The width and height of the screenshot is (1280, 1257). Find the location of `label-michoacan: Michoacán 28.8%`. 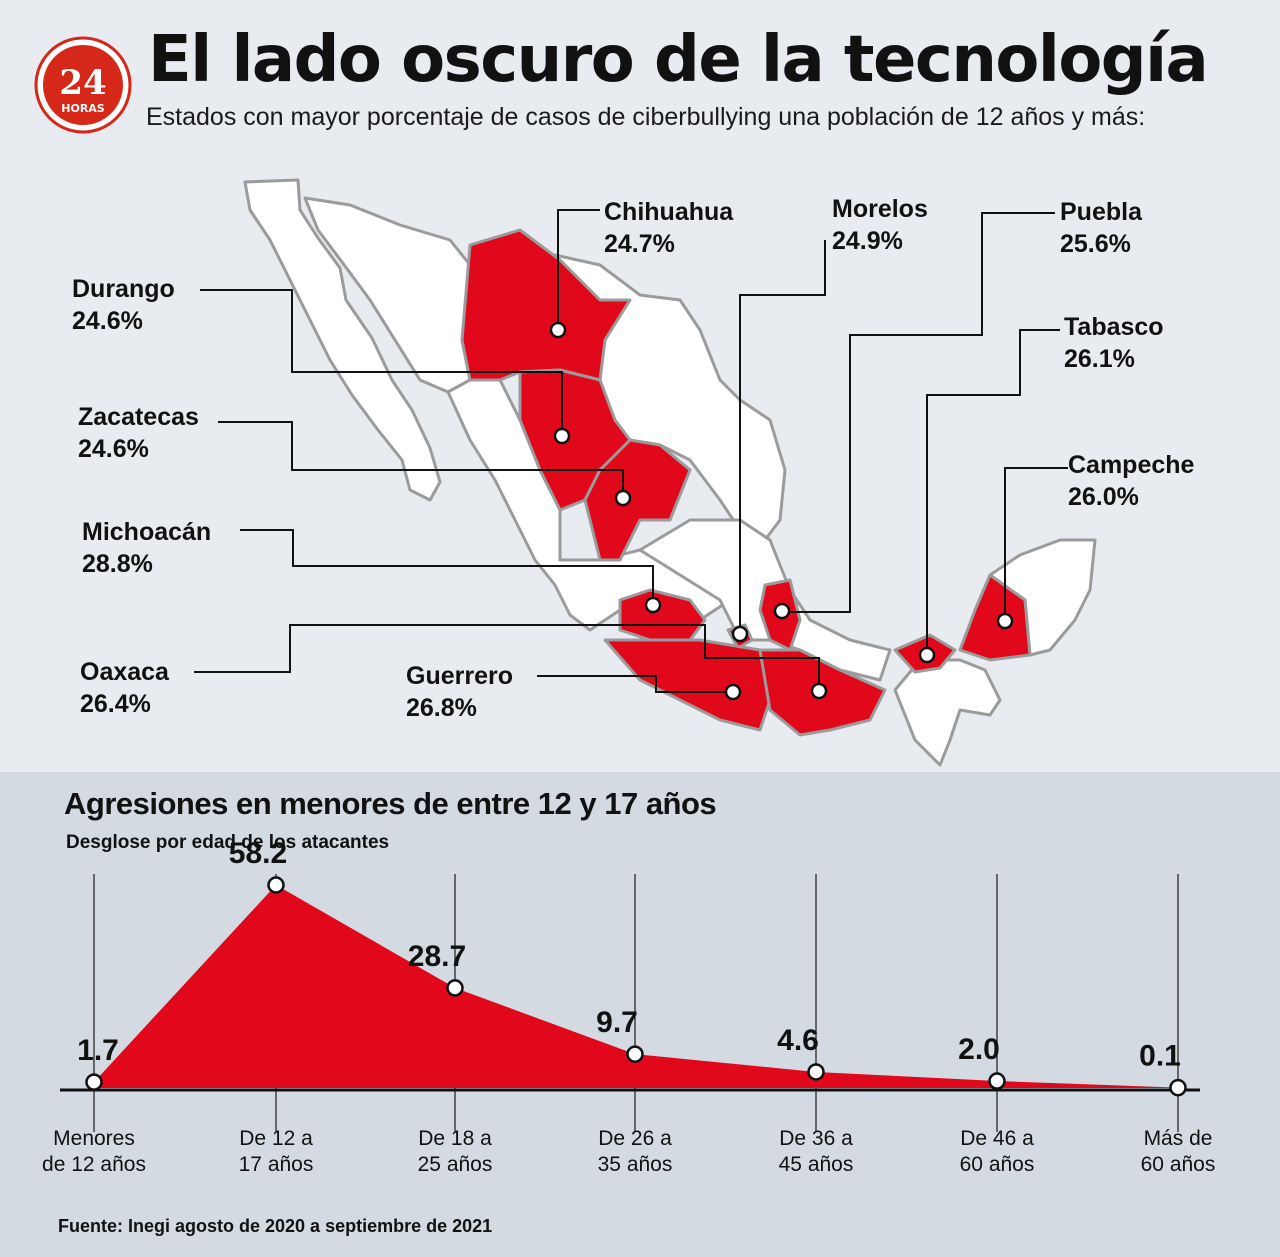

label-michoacan: Michoacán 28.8% is located at coordinates (146, 548).